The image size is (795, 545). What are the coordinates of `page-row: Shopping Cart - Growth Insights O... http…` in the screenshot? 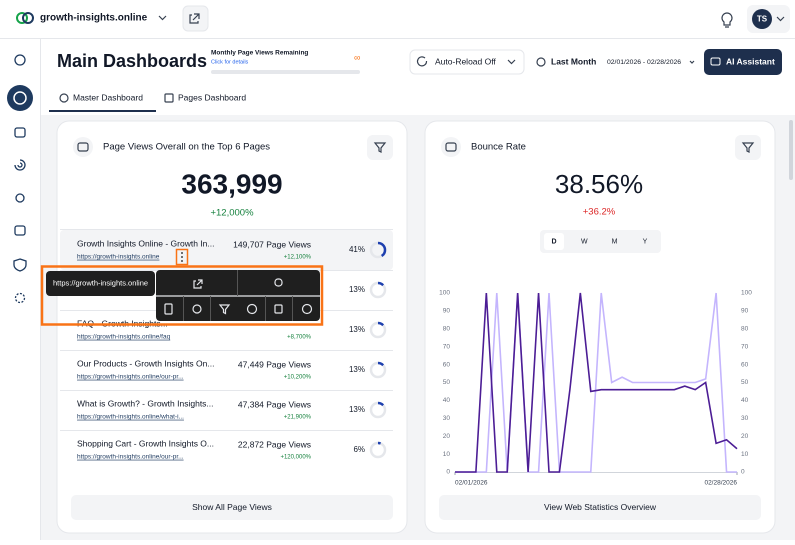 It's located at (232, 449).